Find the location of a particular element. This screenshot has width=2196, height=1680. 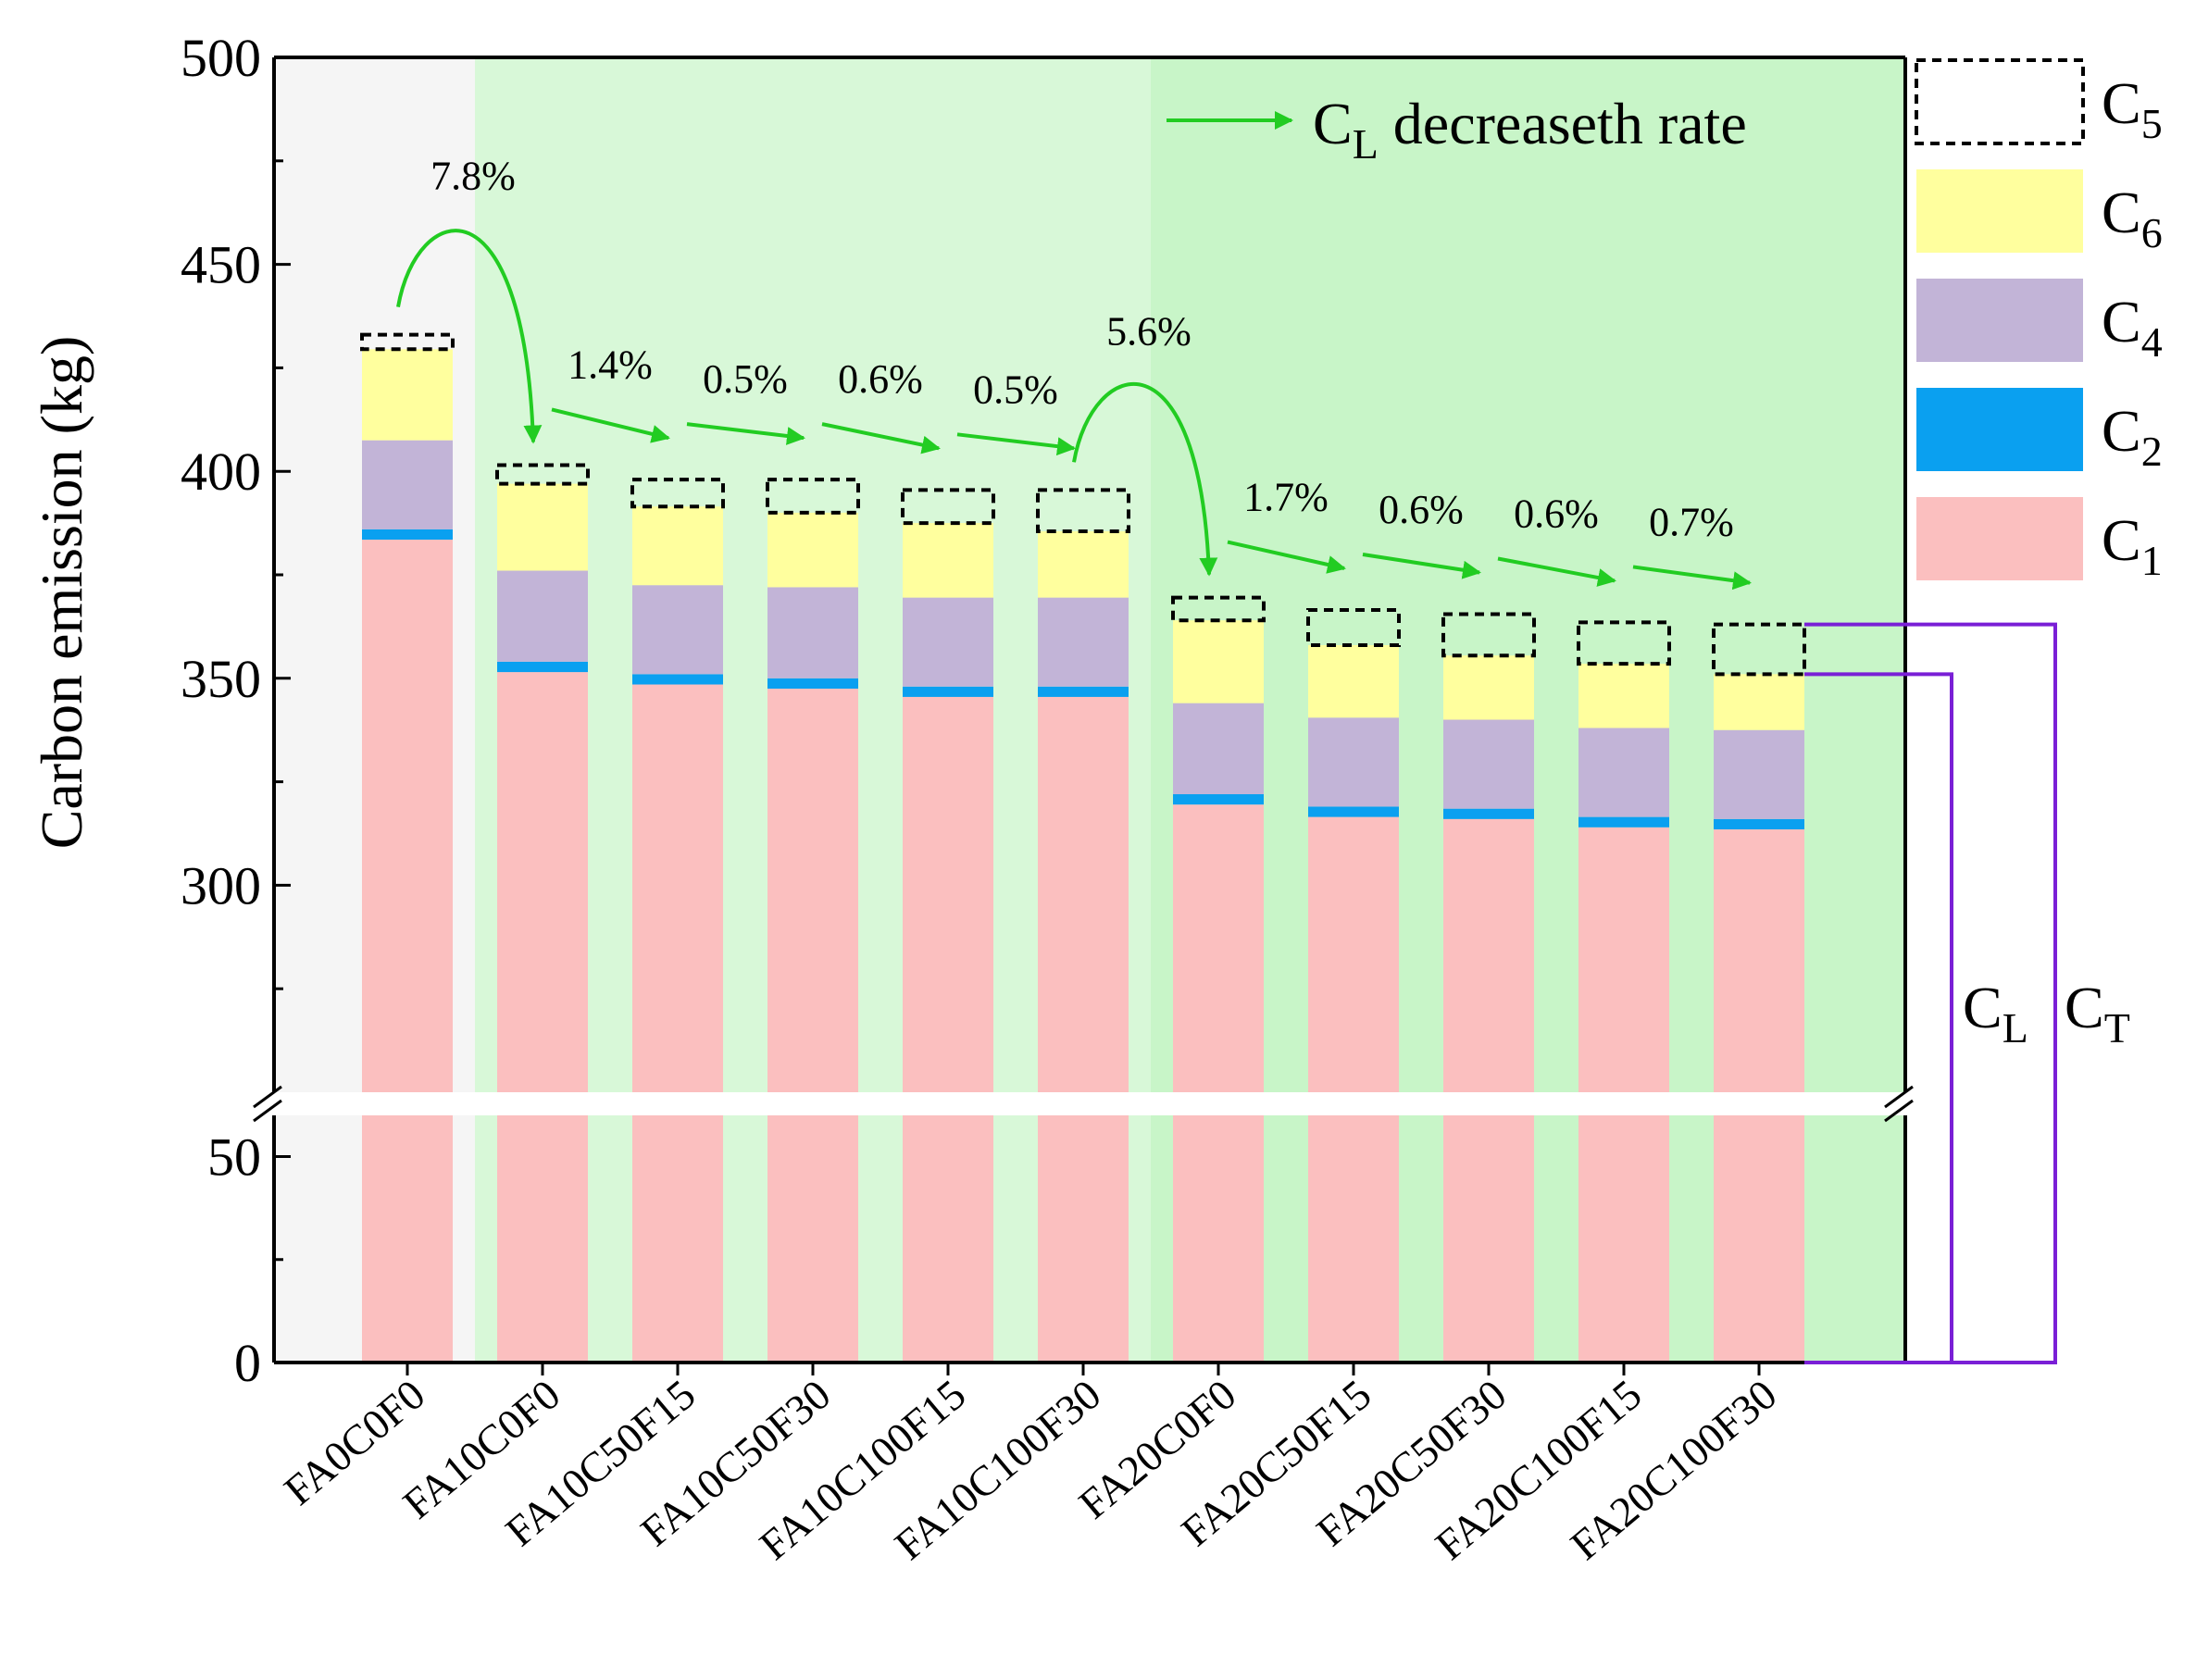

bar-C6-FA20C100F15 is located at coordinates (1623, 696).